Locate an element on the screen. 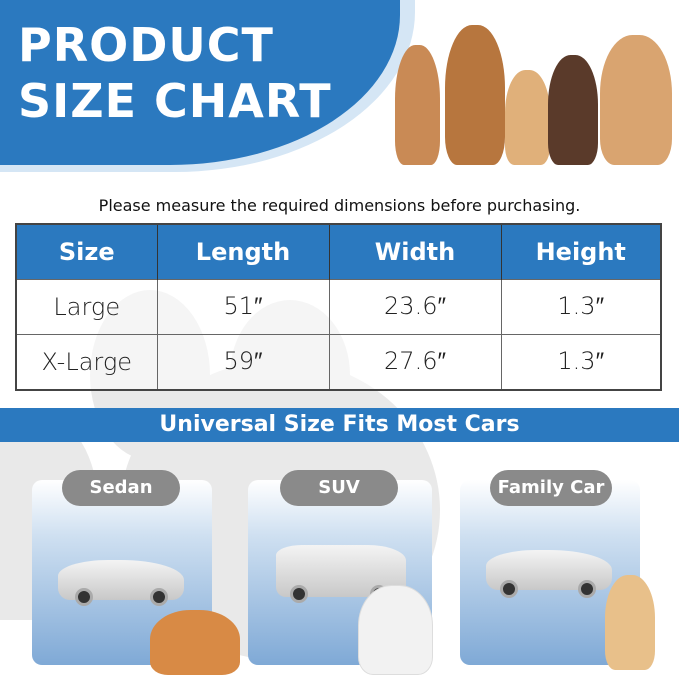  cell: X-Large is located at coordinates (86, 362).